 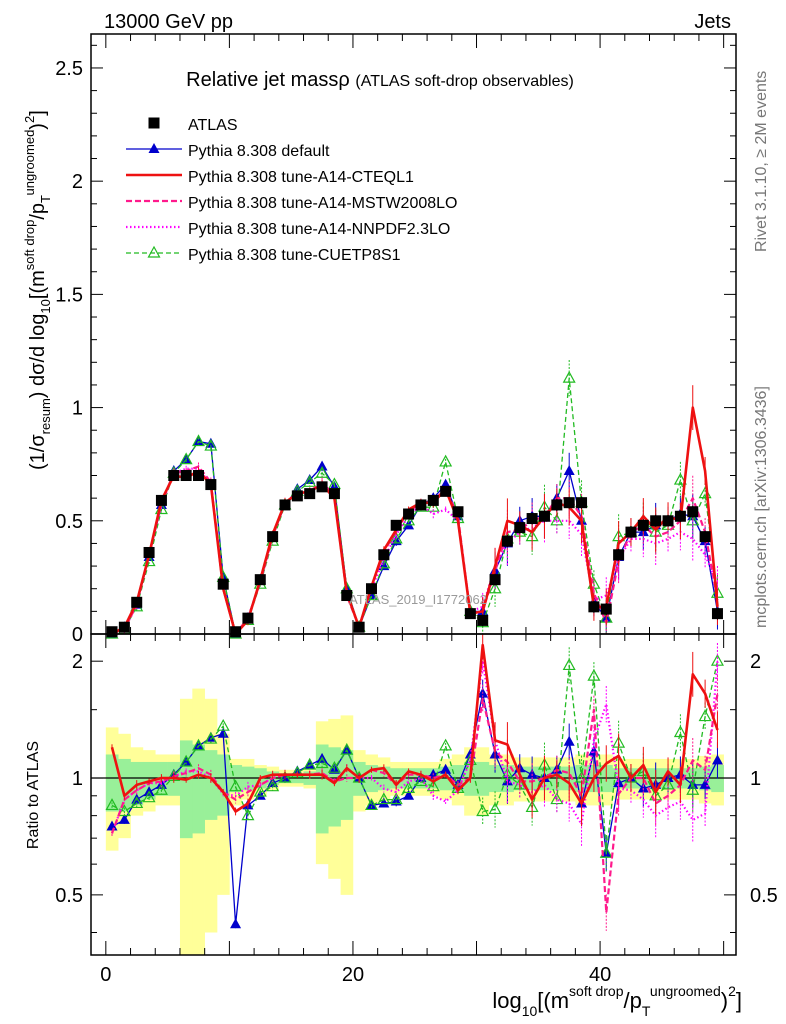 I want to click on chart-title-main: Relative jet massρ, so click(x=268, y=80).